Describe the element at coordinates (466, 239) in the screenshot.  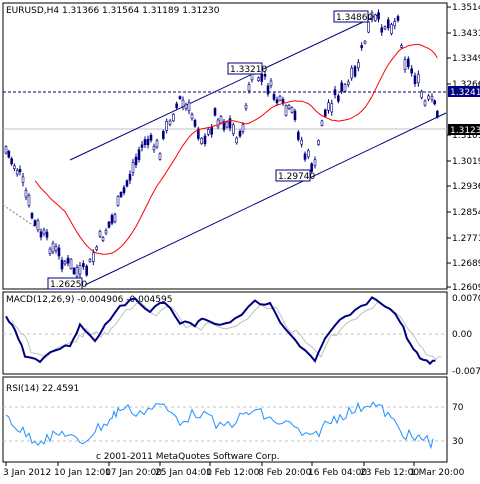
I see `price-tick-8: 1.27715` at that location.